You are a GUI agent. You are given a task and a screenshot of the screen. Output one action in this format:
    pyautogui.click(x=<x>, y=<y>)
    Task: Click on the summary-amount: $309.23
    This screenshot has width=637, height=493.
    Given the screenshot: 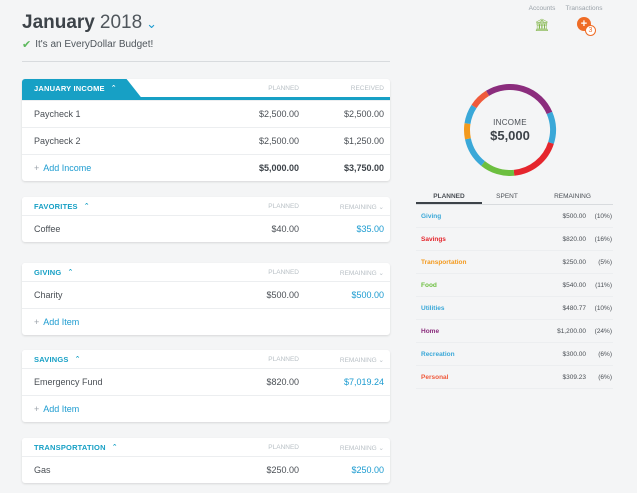 What is the action you would take?
    pyautogui.click(x=574, y=377)
    